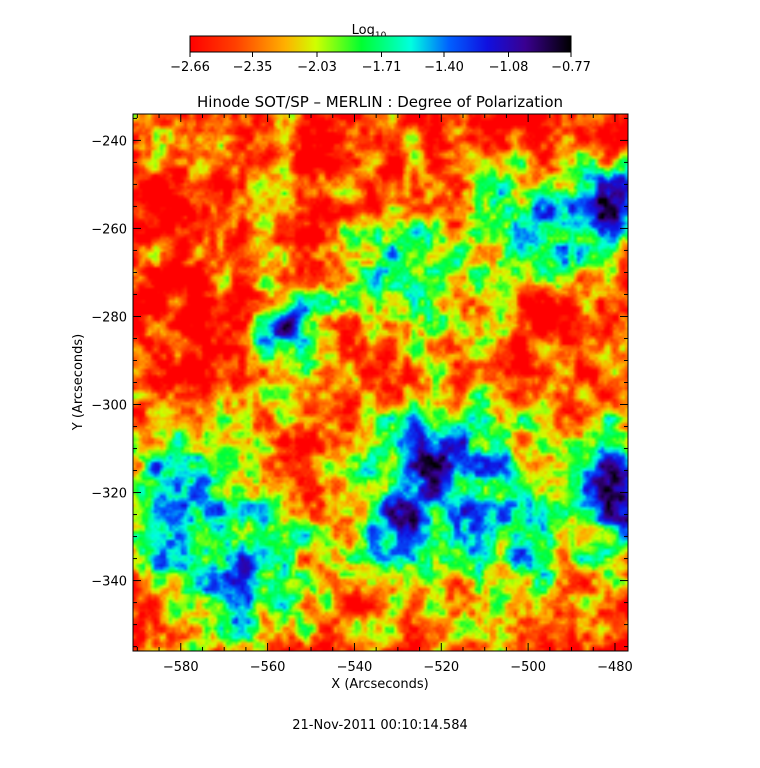 Image resolution: width=760 pixels, height=768 pixels. I want to click on y-tick-label: −340, so click(109, 582).